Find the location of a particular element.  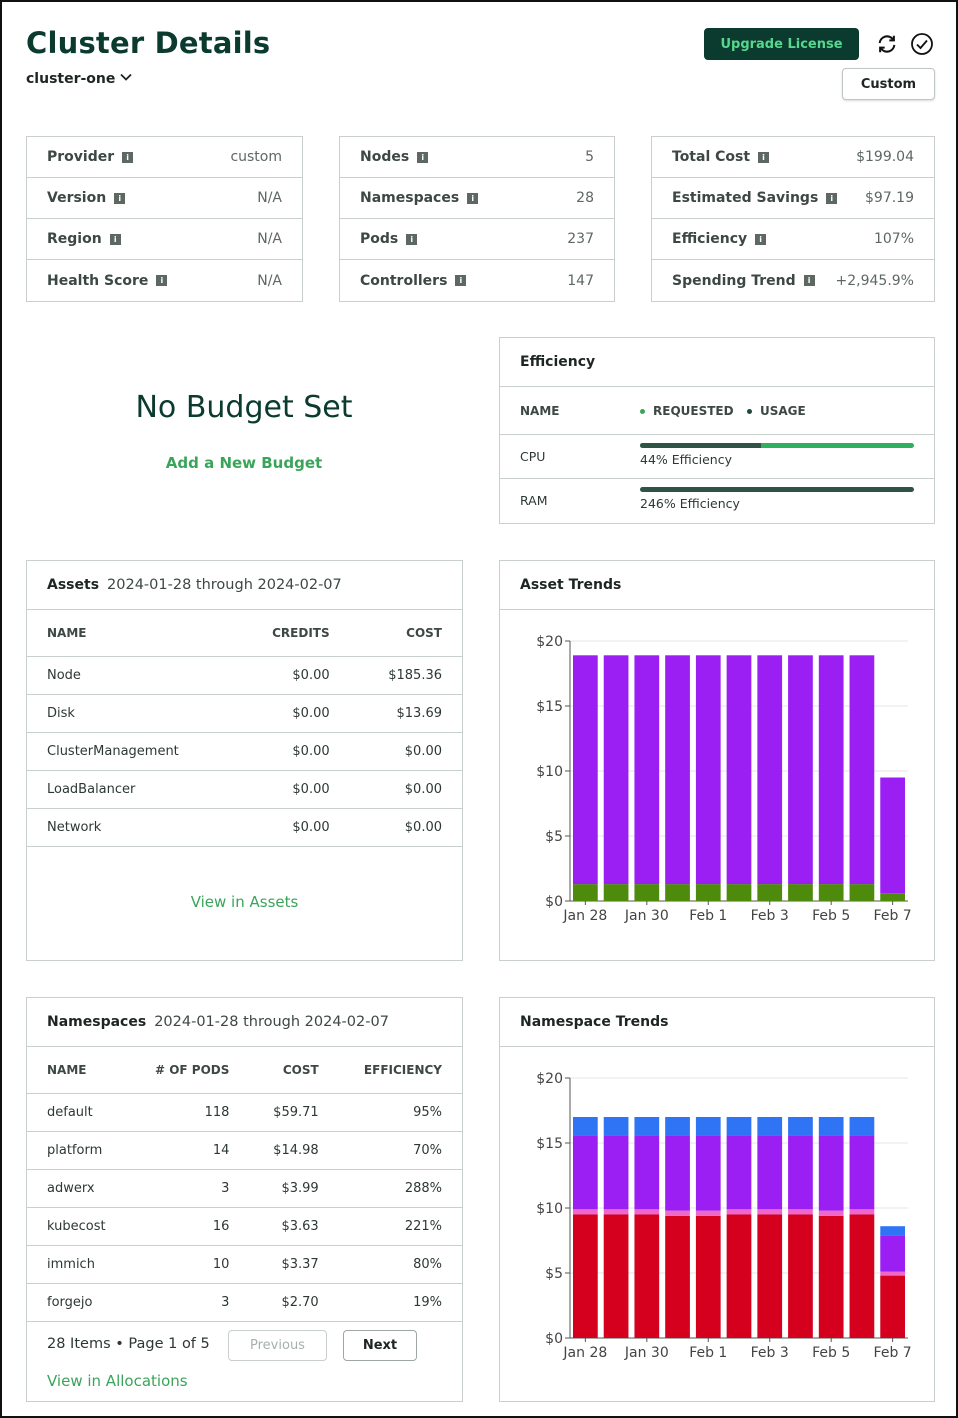

table-row: Network $0.00 $0.00 is located at coordinates (244, 827).